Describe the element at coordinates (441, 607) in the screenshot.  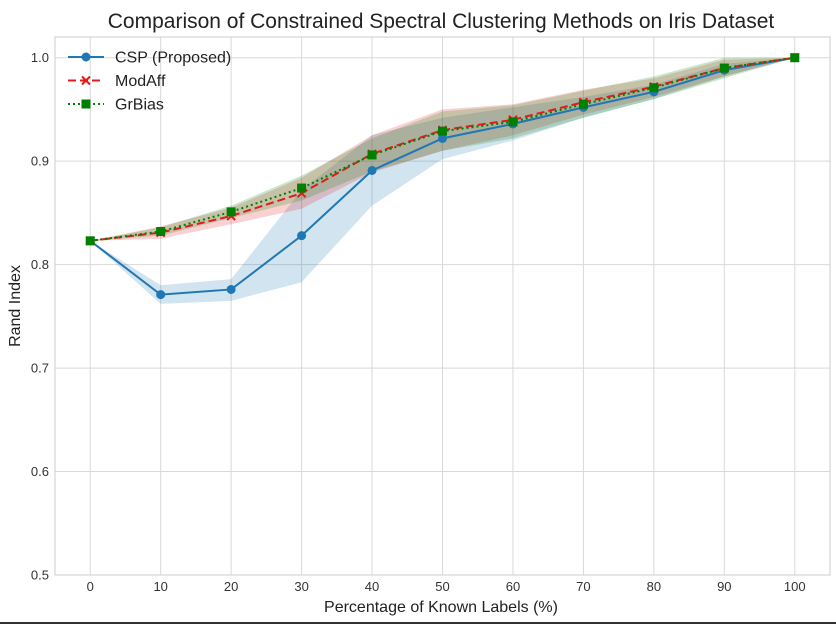
I see `x-axis-label: Percentage of Known Labels (%)` at that location.